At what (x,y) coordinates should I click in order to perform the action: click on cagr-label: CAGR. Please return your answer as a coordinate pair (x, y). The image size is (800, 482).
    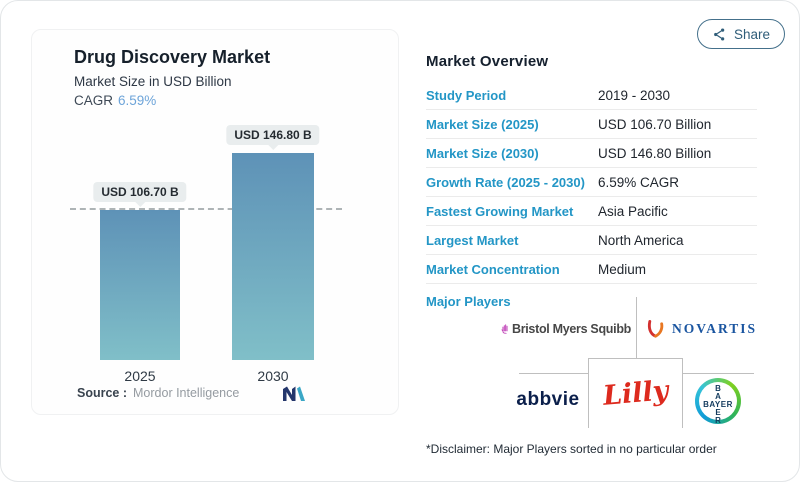
    Looking at the image, I should click on (94, 100).